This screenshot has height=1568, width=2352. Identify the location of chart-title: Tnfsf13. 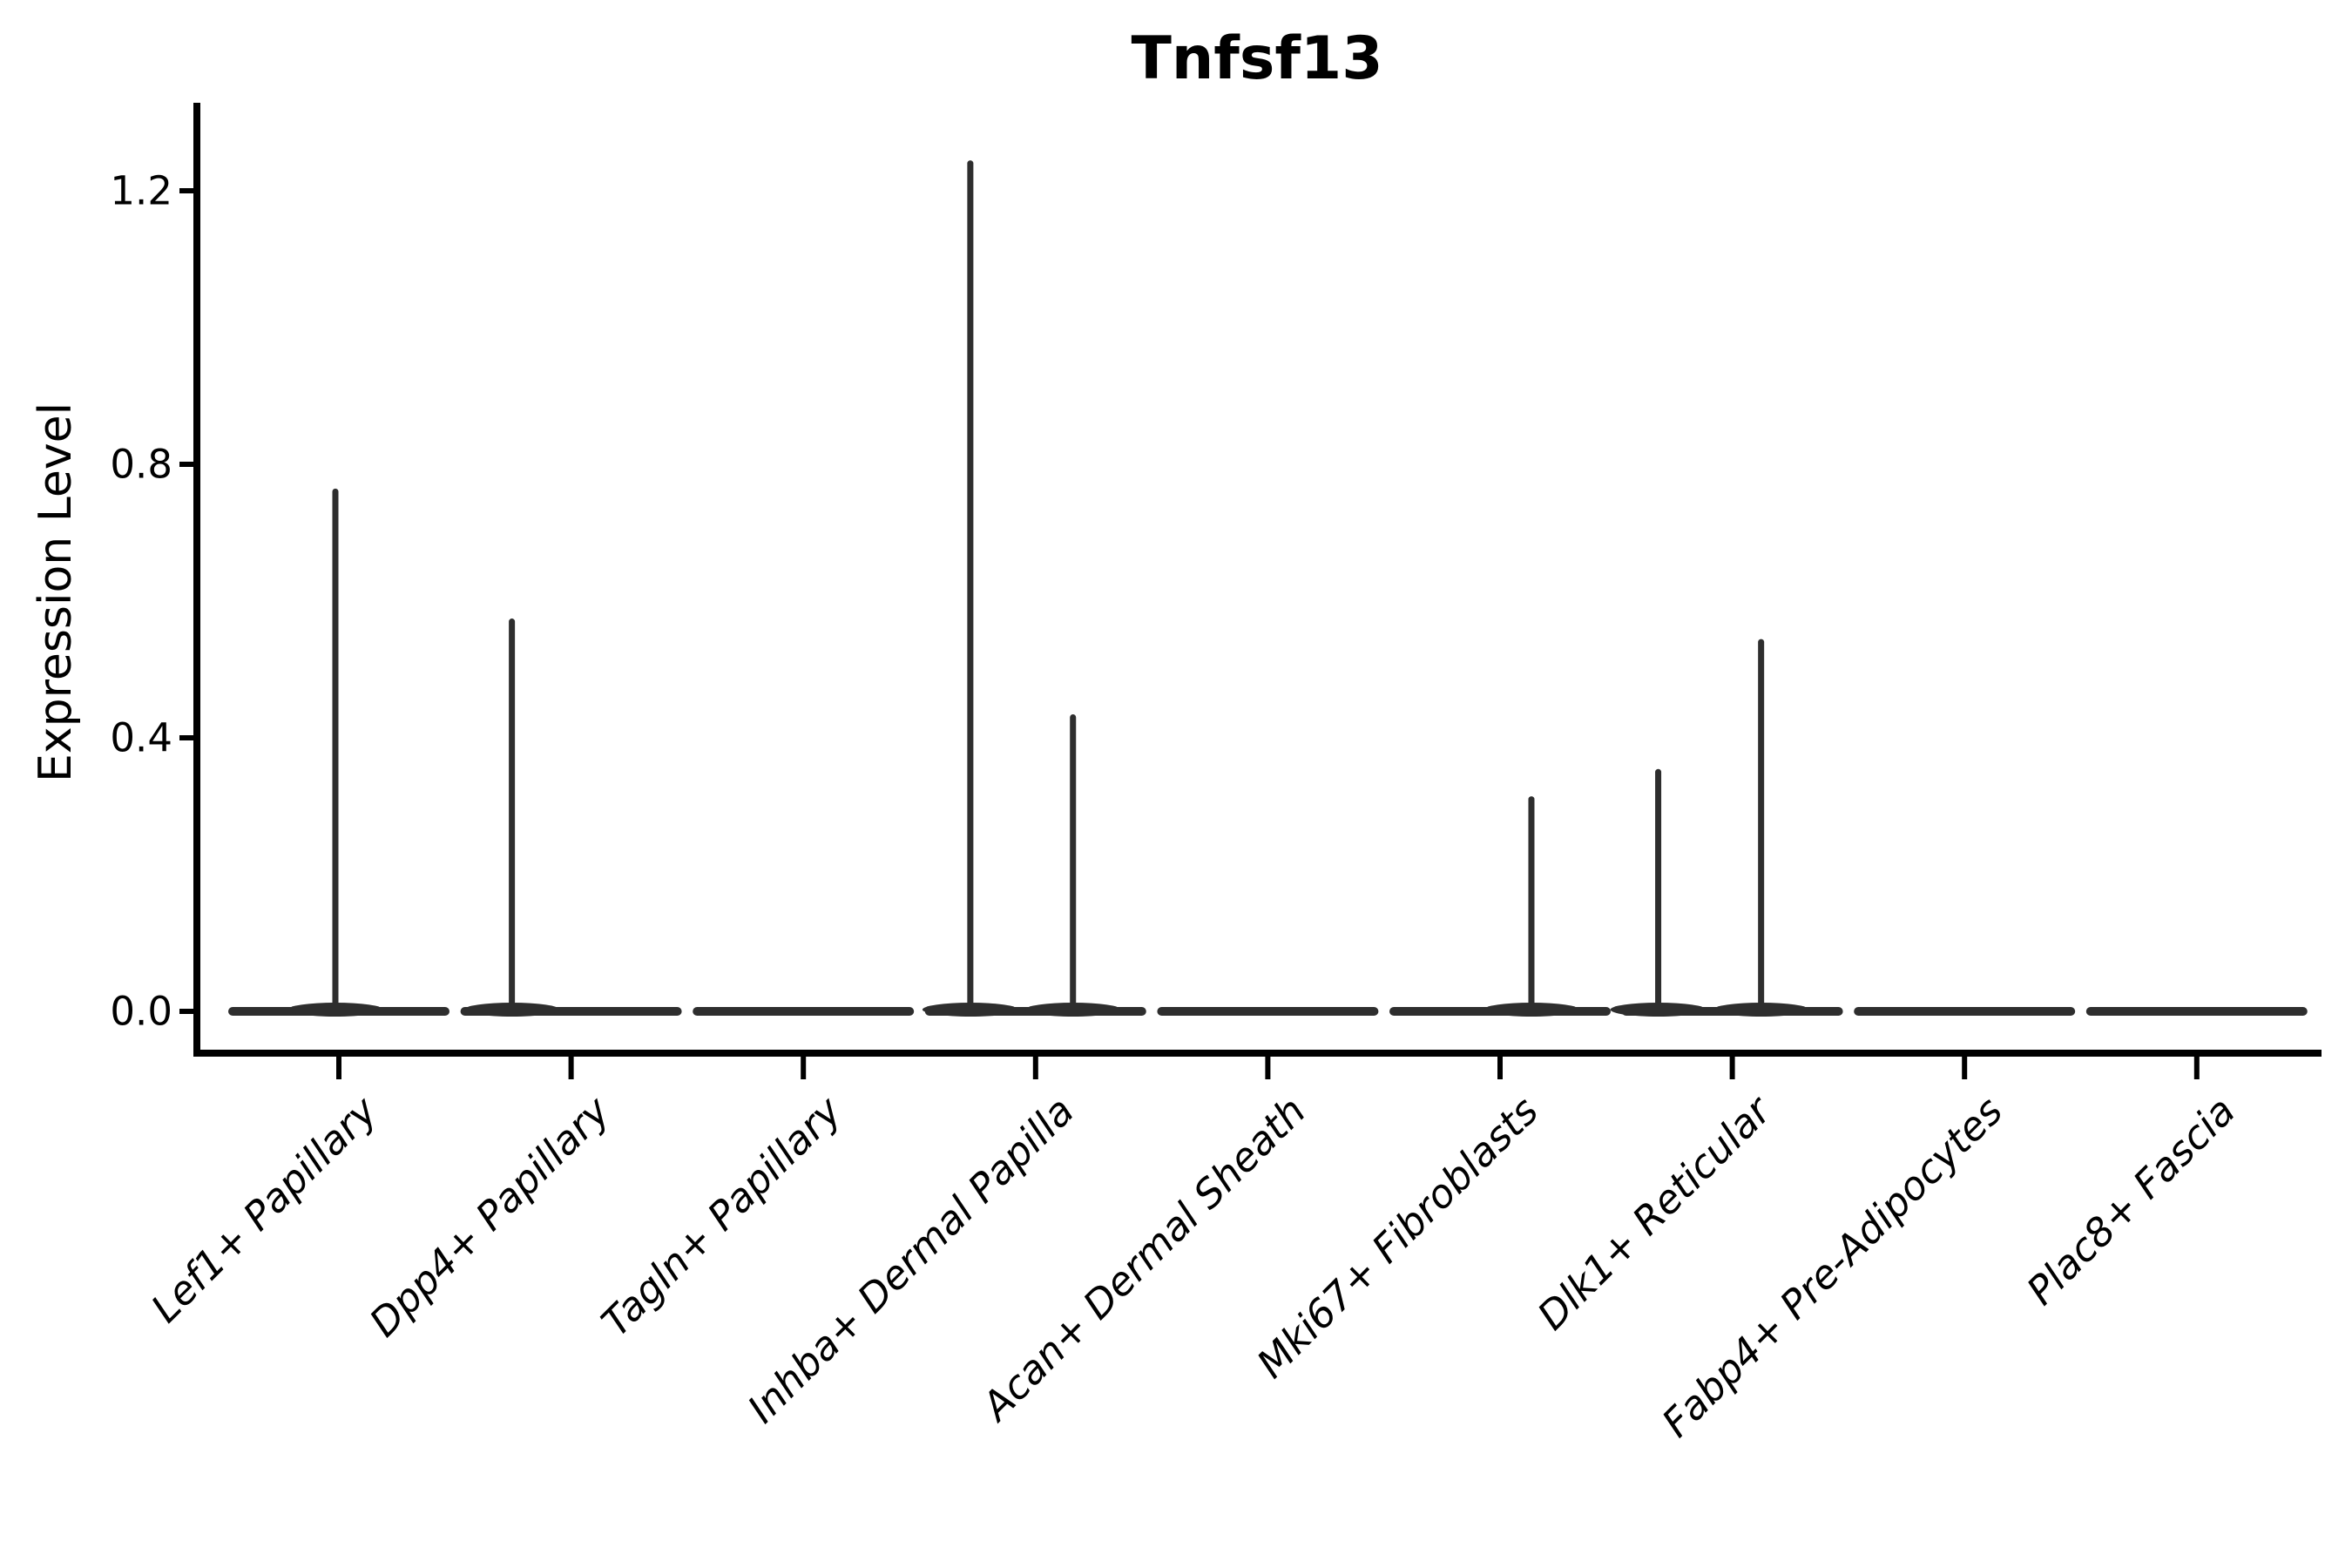
(1257, 58).